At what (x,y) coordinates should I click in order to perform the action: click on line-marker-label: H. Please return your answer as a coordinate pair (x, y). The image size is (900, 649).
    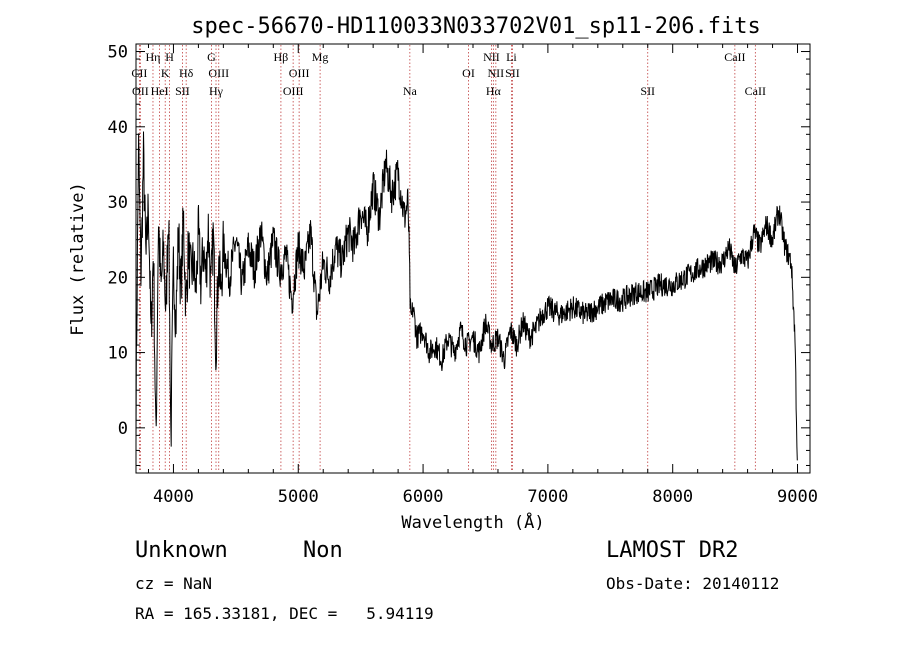
    Looking at the image, I should click on (169, 57).